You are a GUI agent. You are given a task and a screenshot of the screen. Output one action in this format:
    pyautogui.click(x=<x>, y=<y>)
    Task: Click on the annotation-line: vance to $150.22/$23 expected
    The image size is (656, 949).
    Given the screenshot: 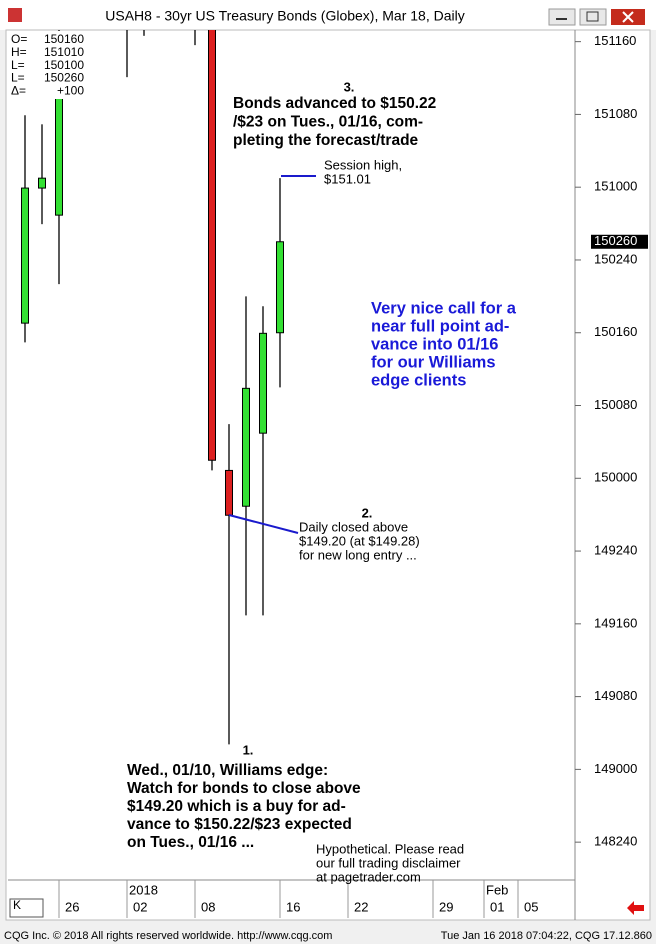 What is the action you would take?
    pyautogui.click(x=239, y=824)
    